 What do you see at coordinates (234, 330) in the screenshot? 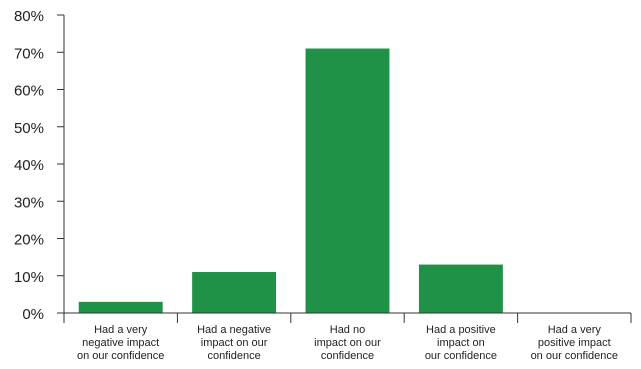
I see `x-category-label-line: Had a negative` at bounding box center [234, 330].